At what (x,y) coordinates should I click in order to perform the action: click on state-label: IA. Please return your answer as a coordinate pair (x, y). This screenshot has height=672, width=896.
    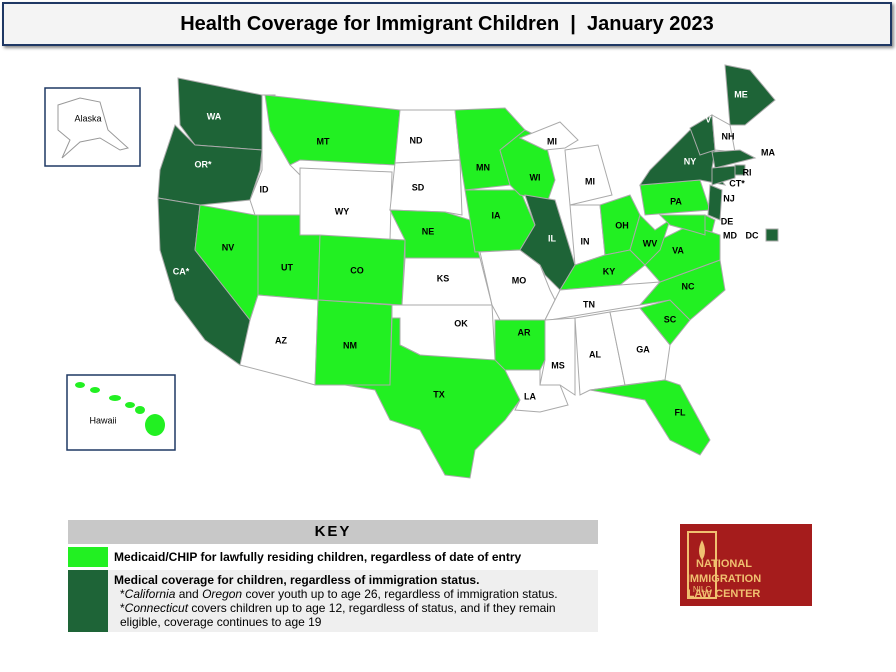
    Looking at the image, I should click on (497, 215).